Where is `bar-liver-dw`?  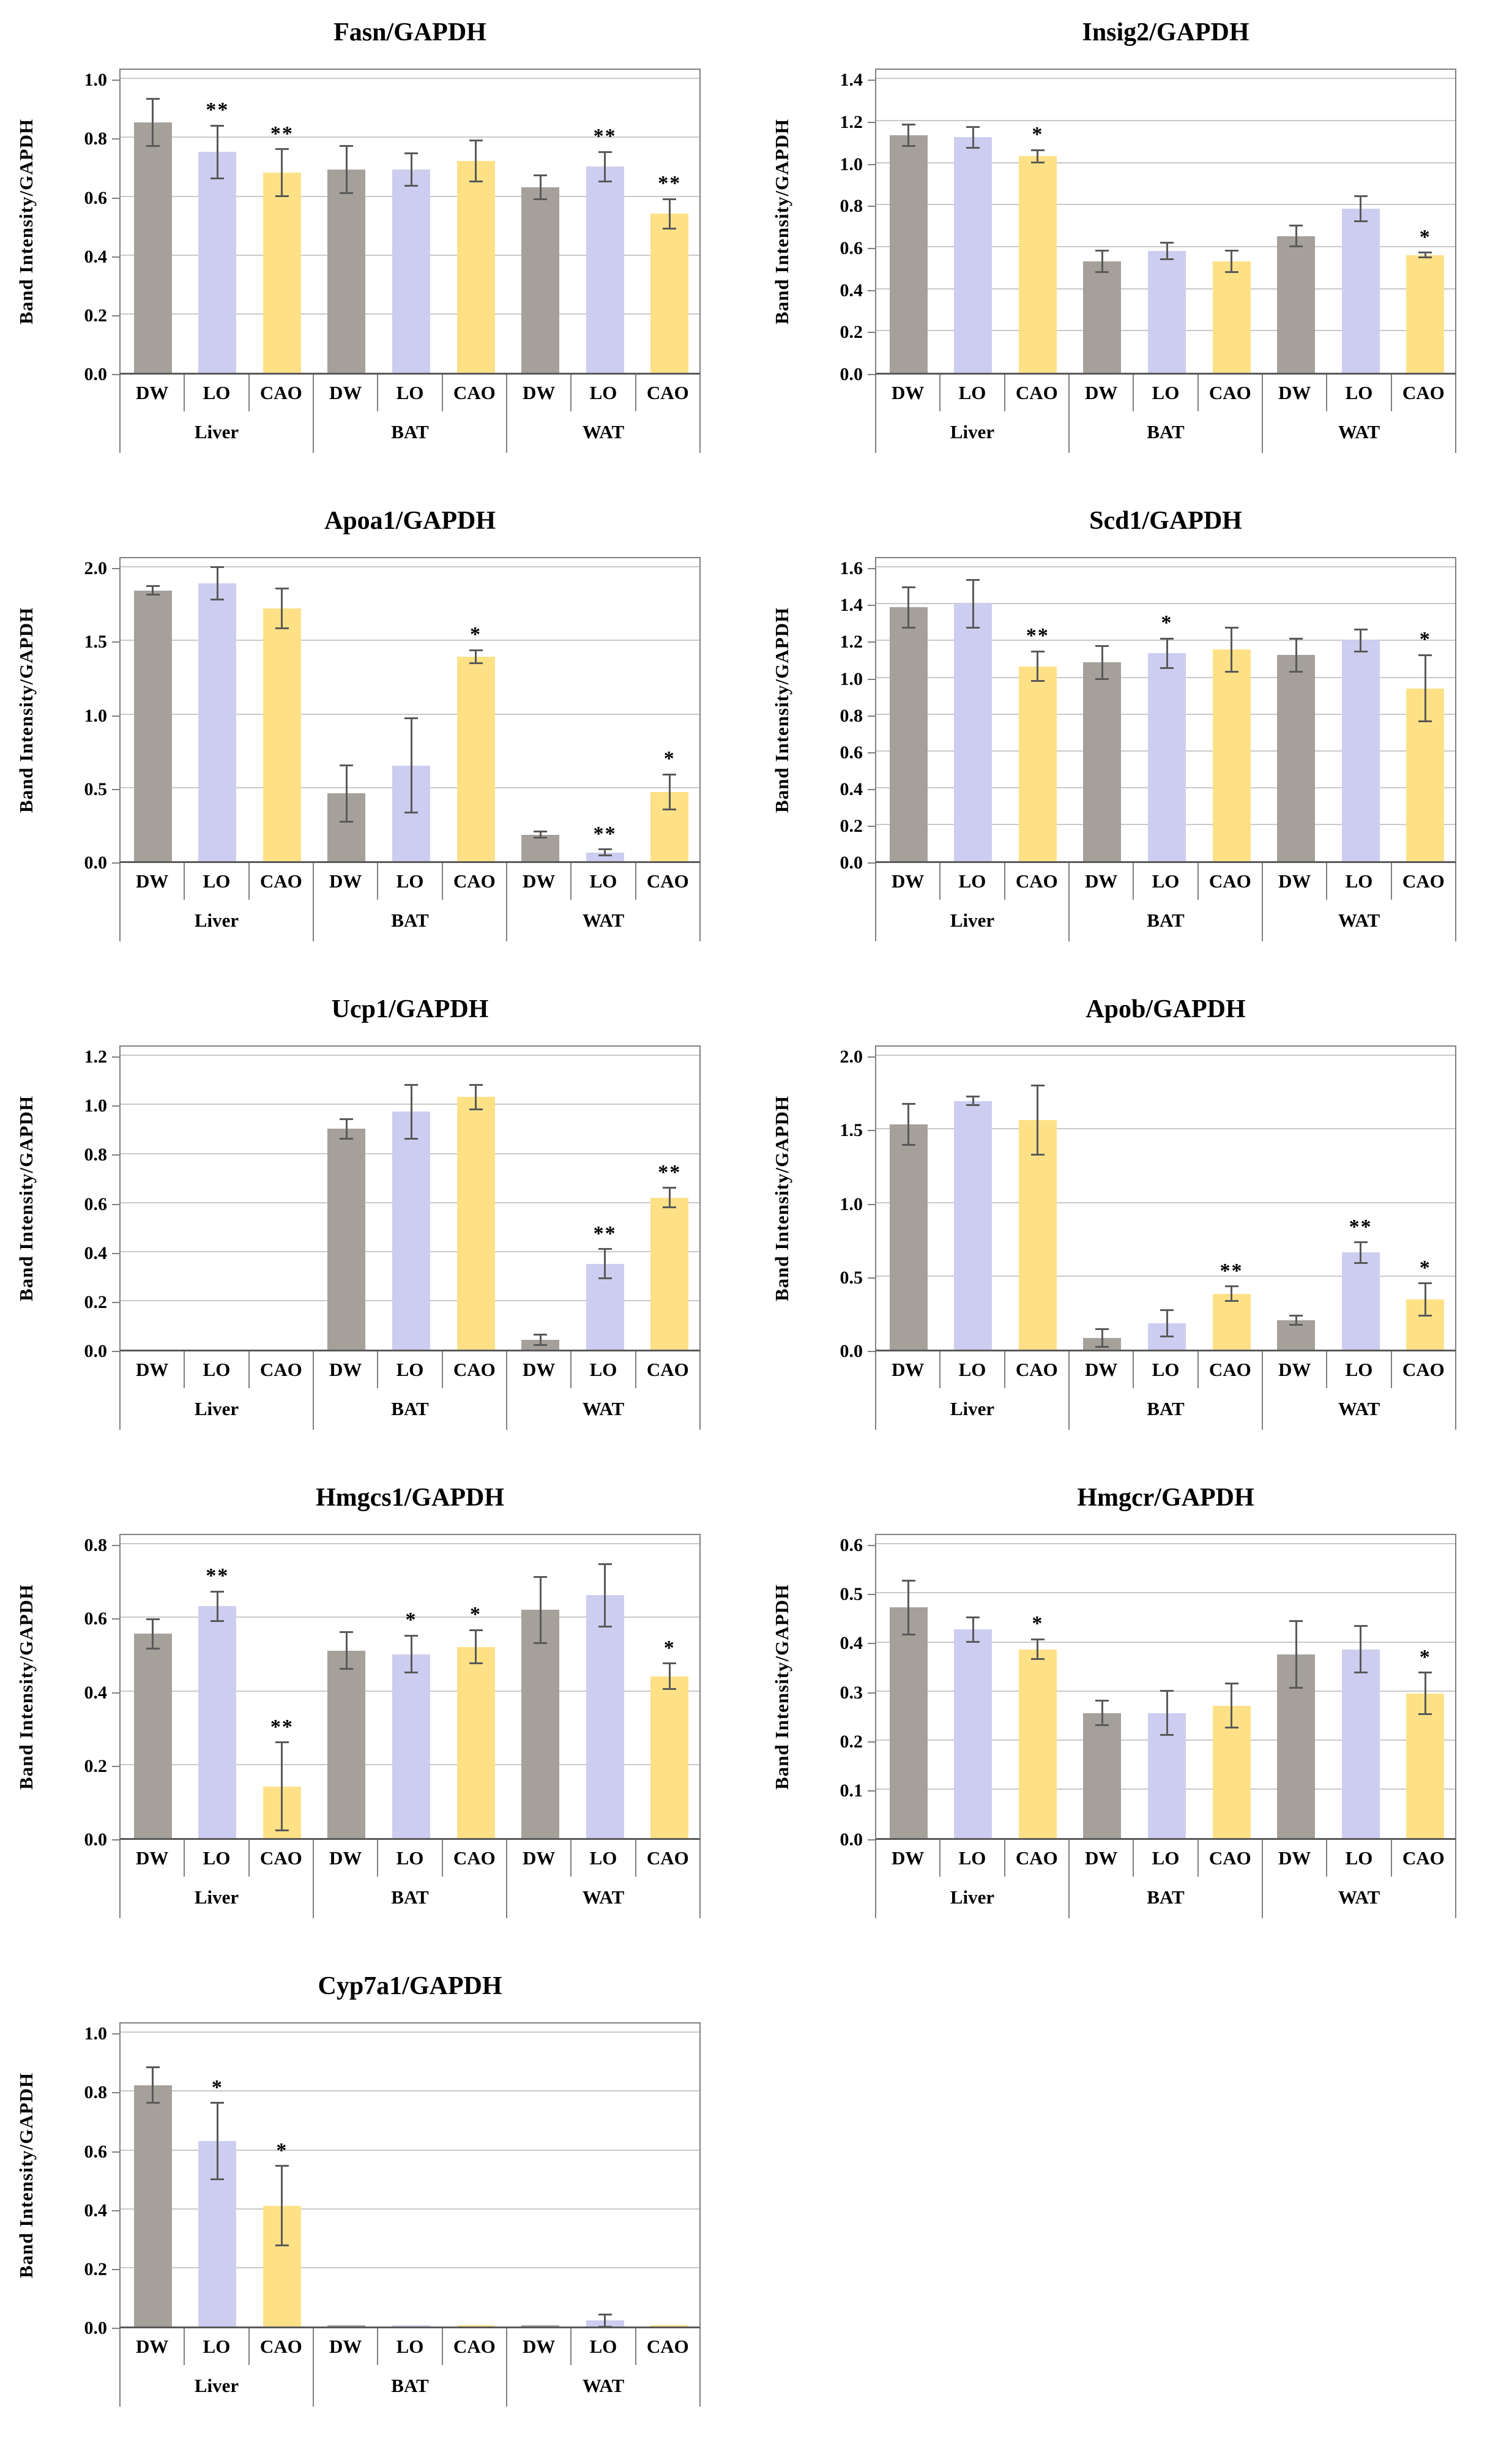
bar-liver-dw is located at coordinates (909, 734).